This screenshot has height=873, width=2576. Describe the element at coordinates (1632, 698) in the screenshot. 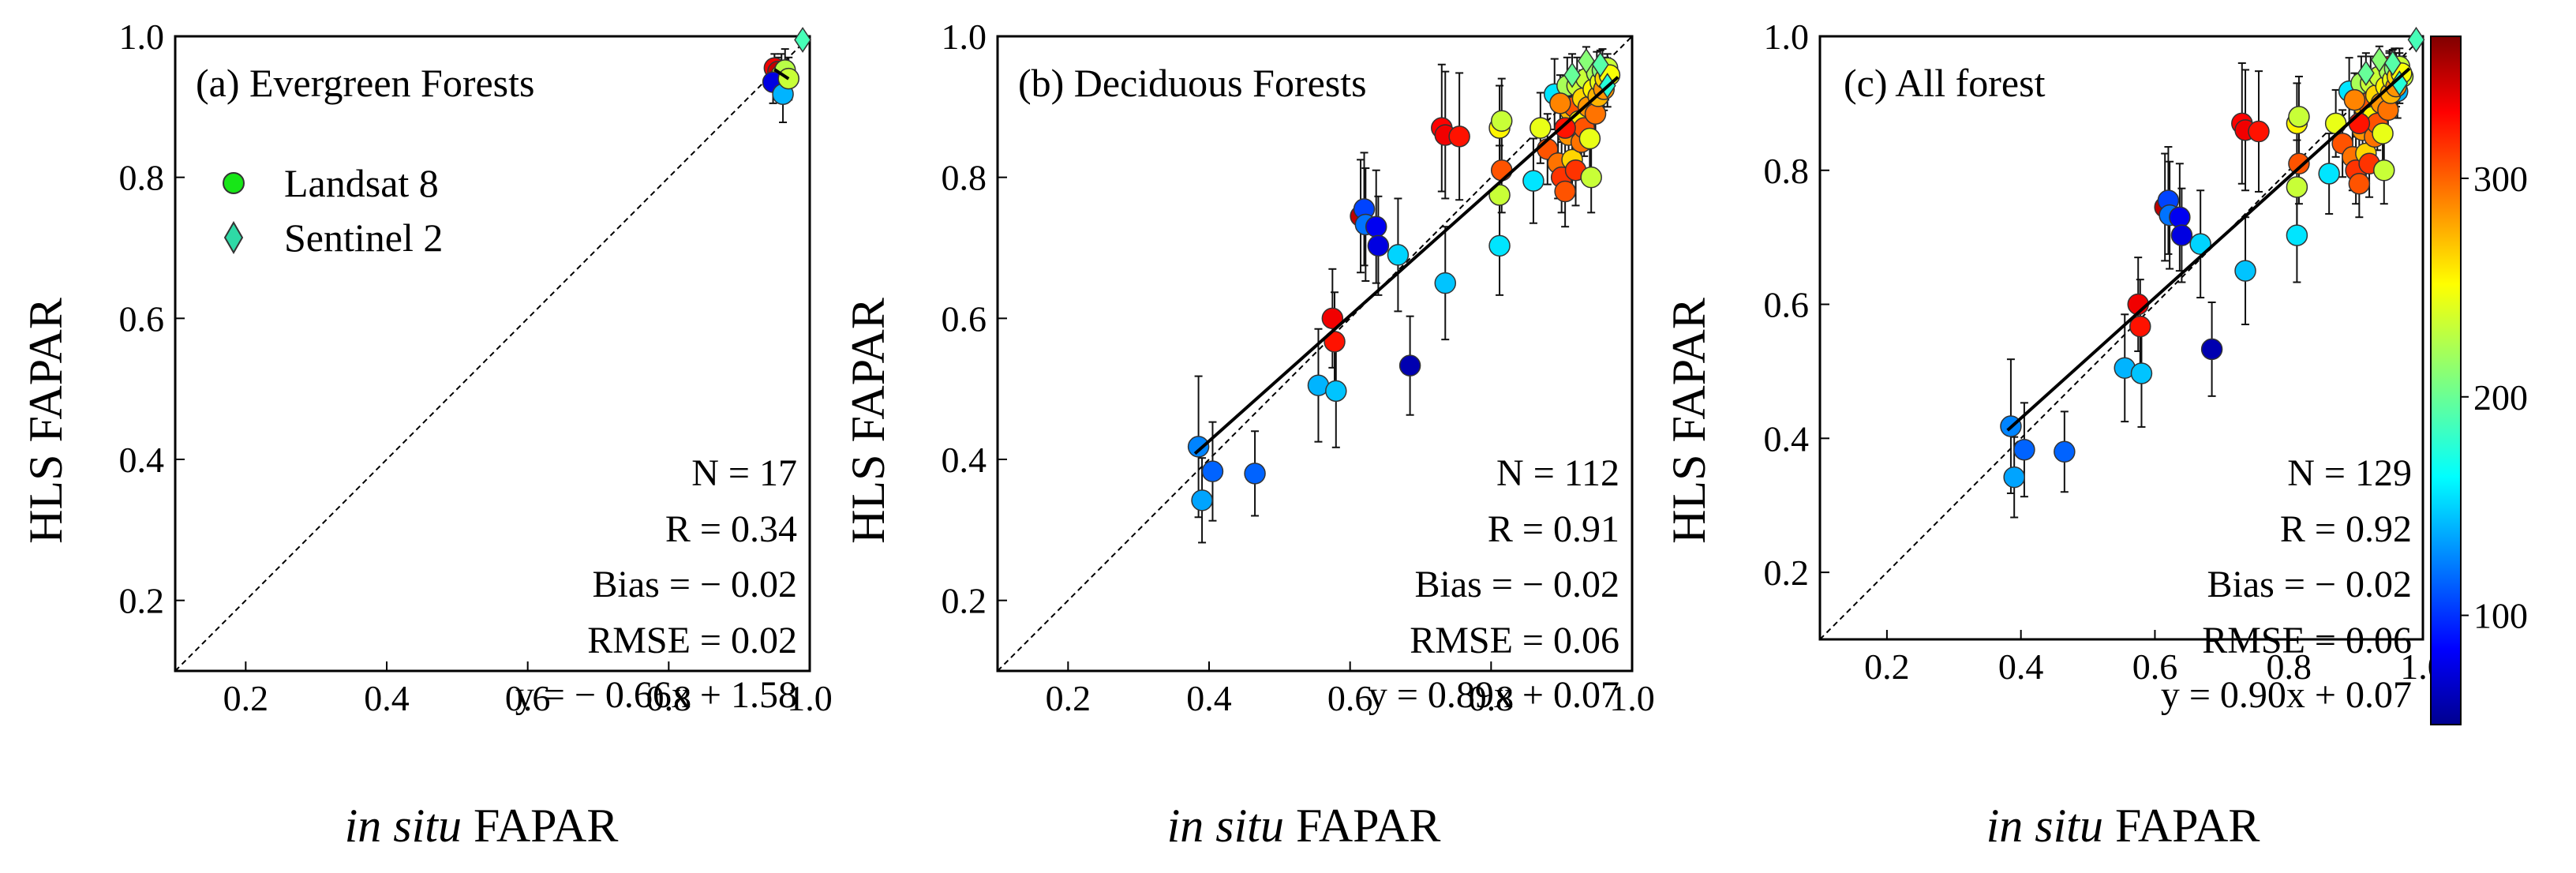

I see `panel-b-xtick-label: 1.0` at that location.